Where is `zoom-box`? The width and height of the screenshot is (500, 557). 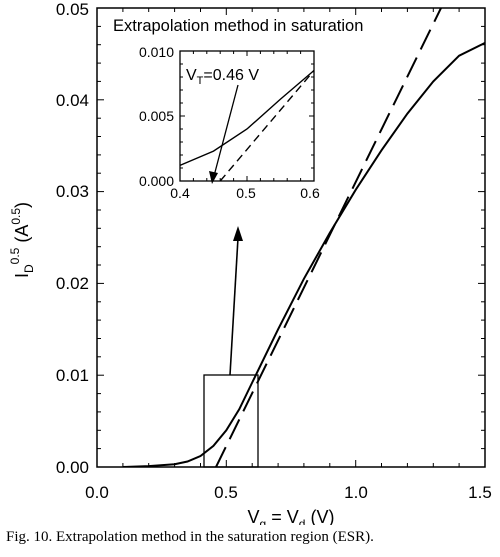
zoom-box is located at coordinates (231, 421).